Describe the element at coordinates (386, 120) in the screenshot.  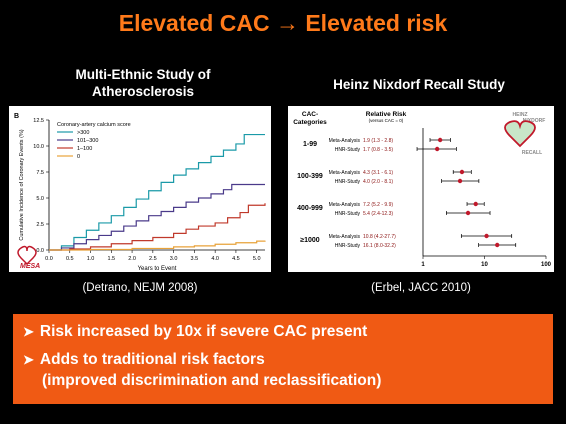
I see `forest-header-mid-sub: (versus CAC = 0)` at that location.